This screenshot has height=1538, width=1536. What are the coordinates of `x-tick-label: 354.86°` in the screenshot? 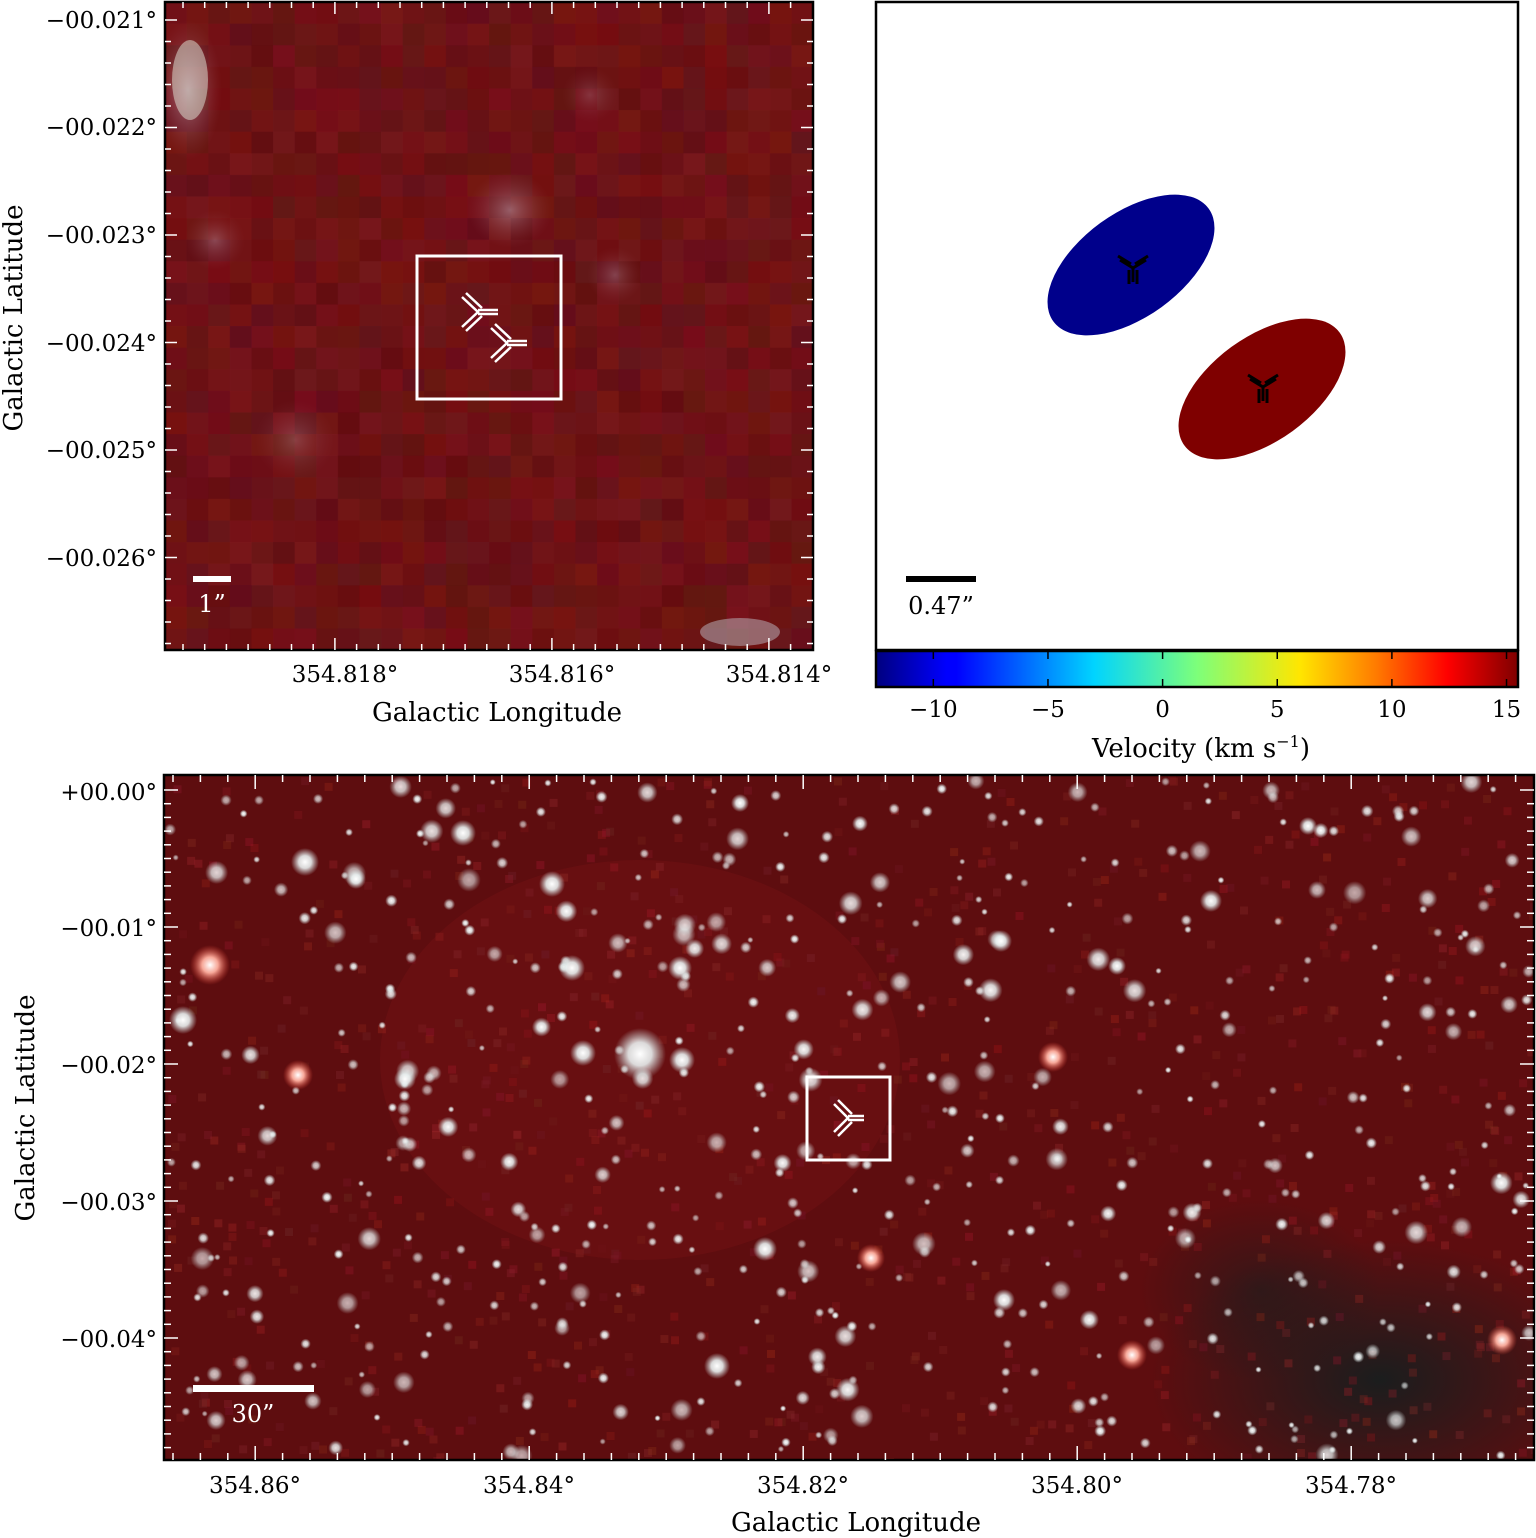 It's located at (255, 1486).